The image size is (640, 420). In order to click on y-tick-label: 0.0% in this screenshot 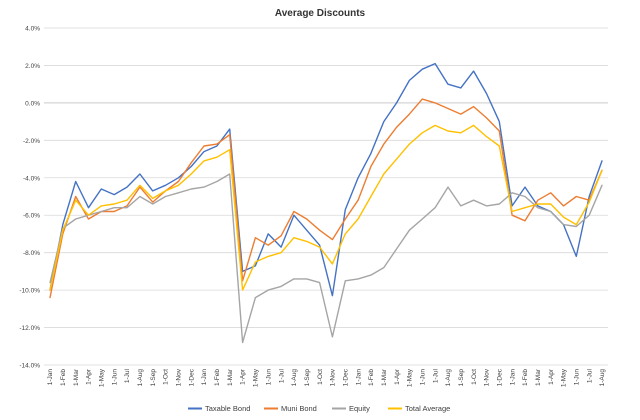, I will do `click(32, 103)`.